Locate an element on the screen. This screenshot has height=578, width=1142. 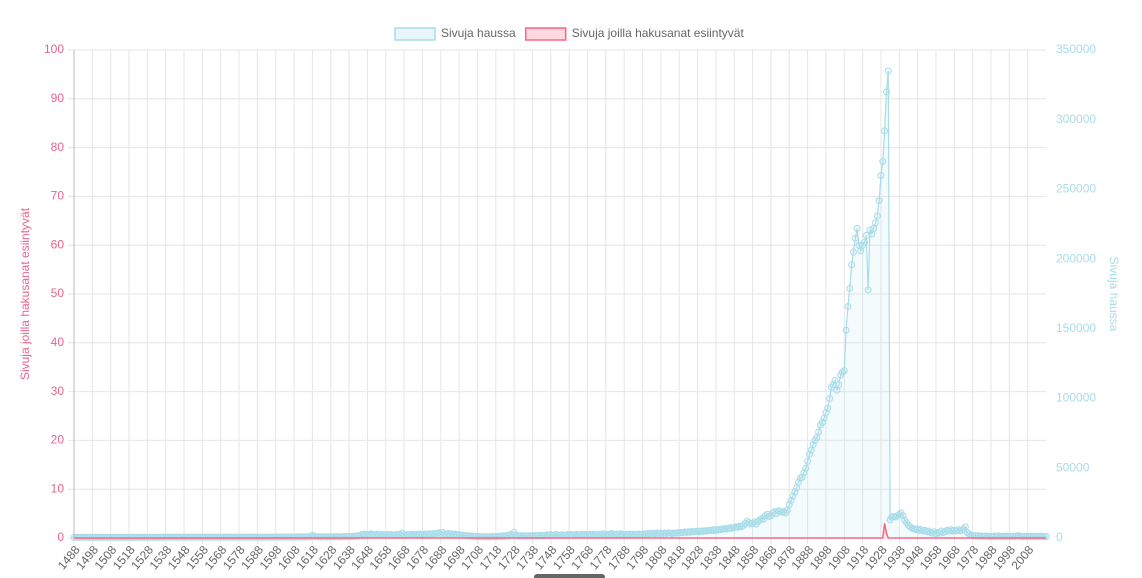
y-tick-label: 30 is located at coordinates (58, 391).